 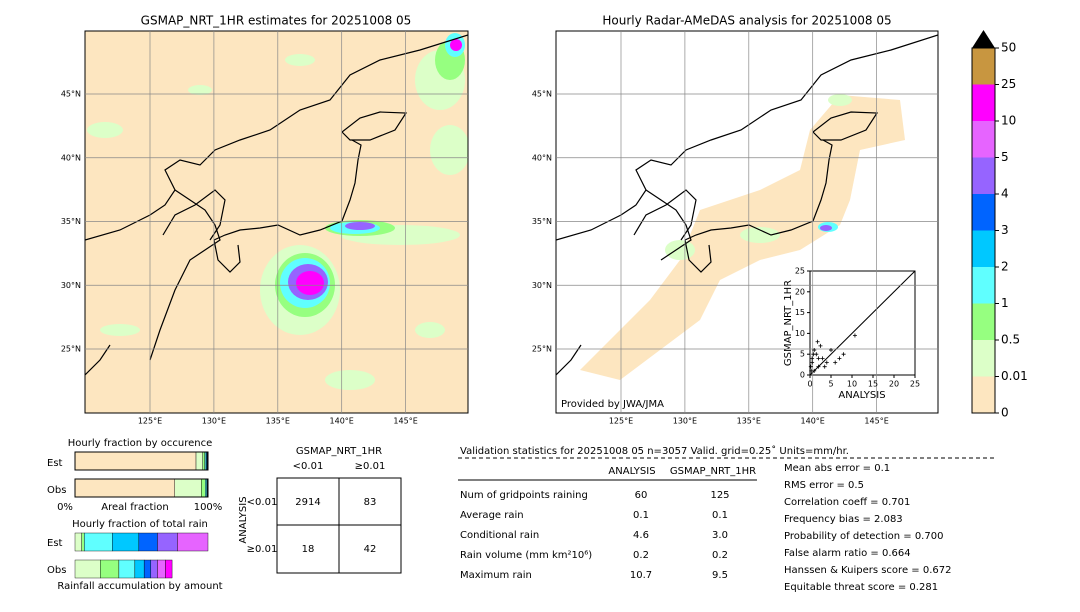 What do you see at coordinates (243, 519) in the screenshot?
I see `row-title: ANALYSIS` at bounding box center [243, 519].